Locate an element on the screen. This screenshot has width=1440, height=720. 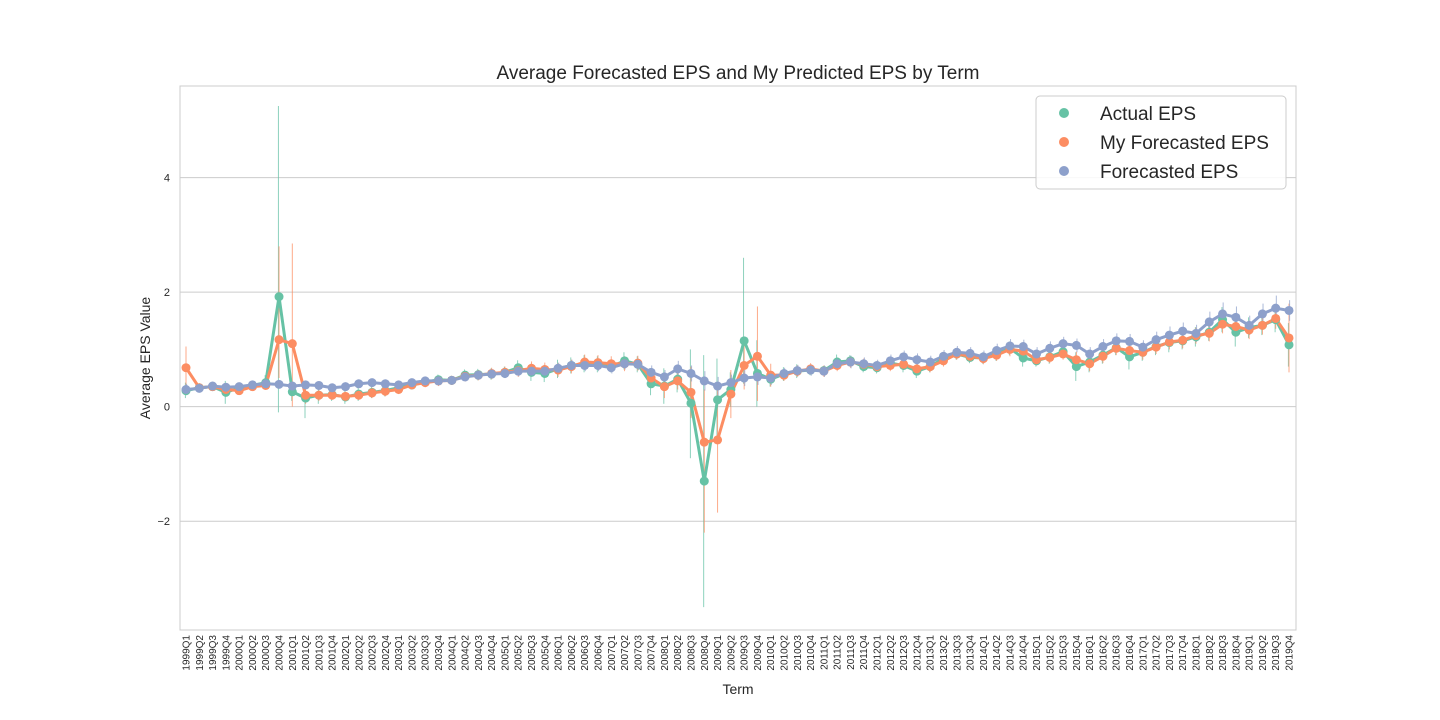
x-tick-label: 2006Q4 is located at coordinates (598, 653).